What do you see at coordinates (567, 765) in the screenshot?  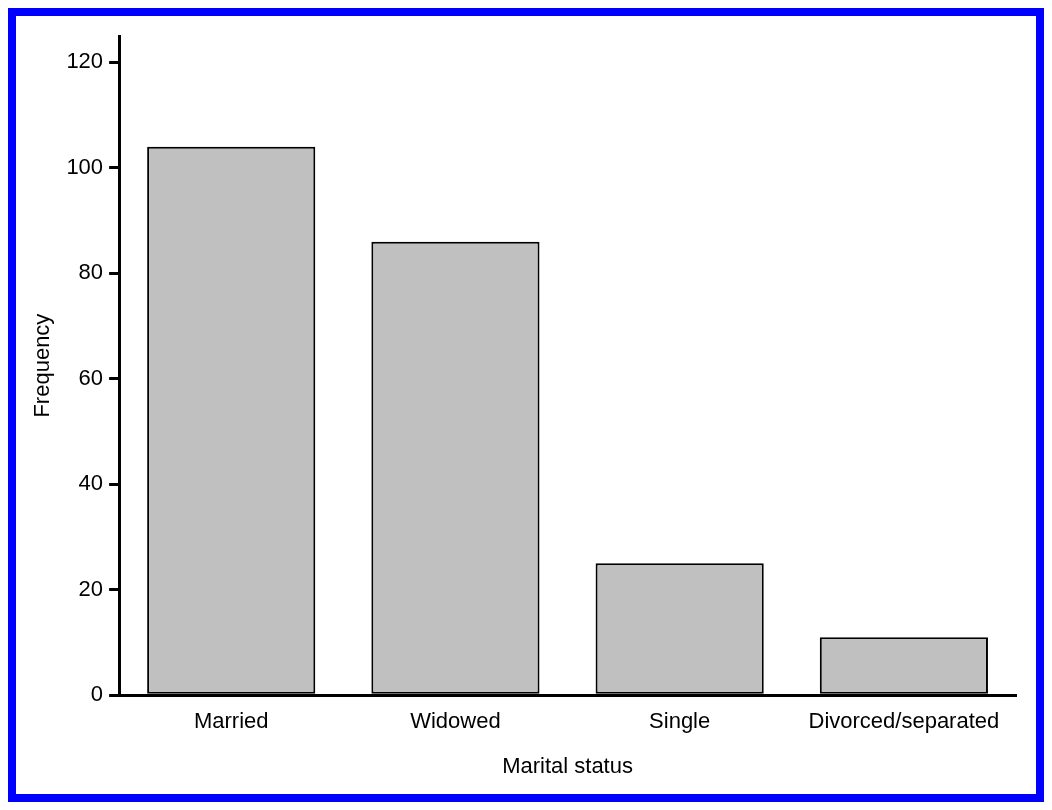 I see `x-axis-title: Marital status` at bounding box center [567, 765].